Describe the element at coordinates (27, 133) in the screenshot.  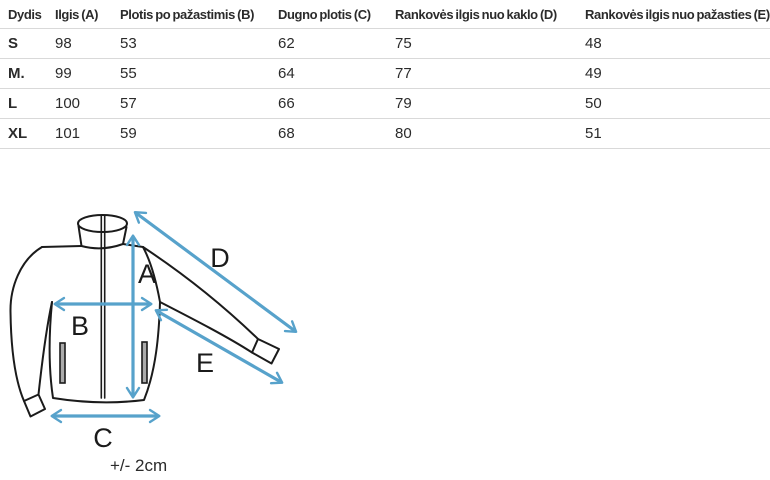
I see `size-label: XL` at that location.